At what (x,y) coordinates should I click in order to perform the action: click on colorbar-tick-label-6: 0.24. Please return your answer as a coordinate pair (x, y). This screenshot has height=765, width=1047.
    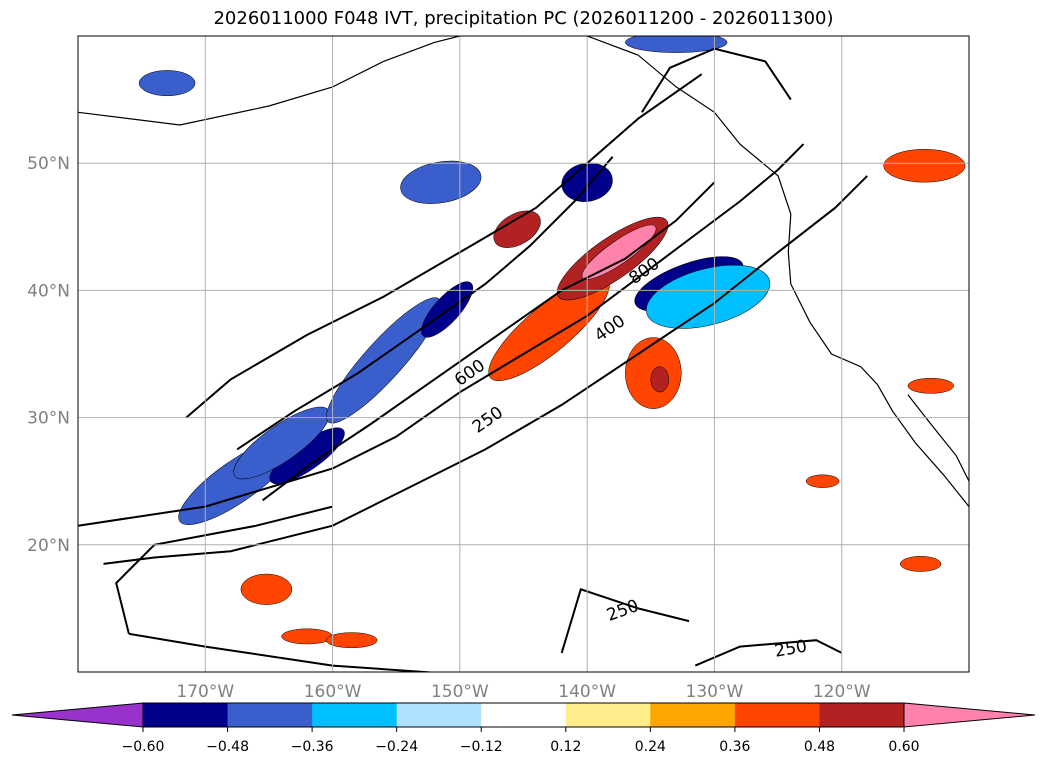
    Looking at the image, I should click on (650, 747).